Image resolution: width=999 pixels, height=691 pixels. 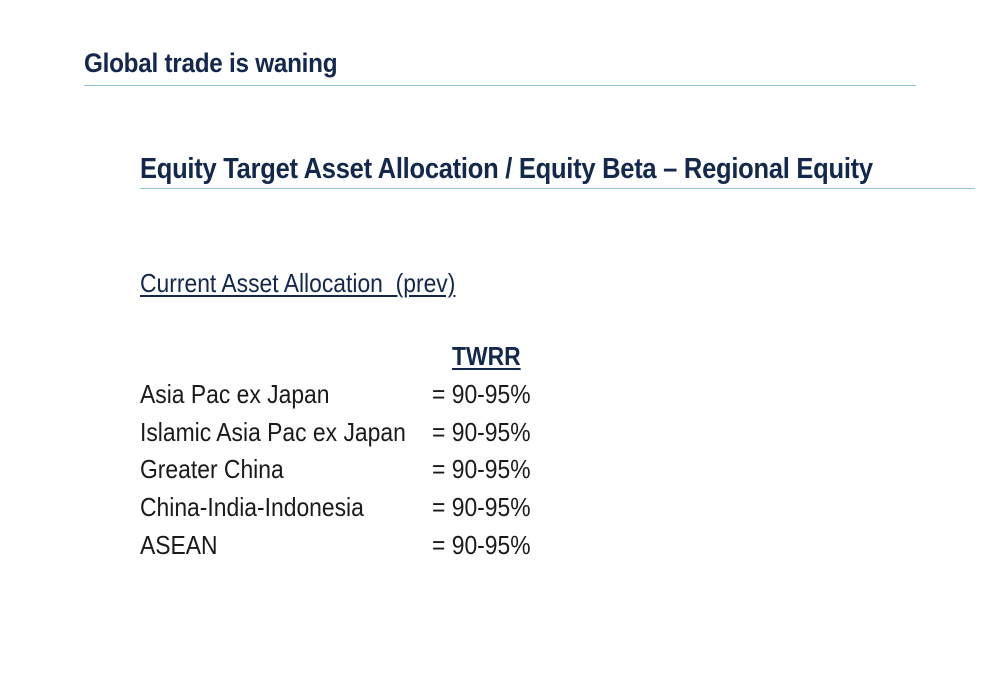 What do you see at coordinates (273, 432) in the screenshot?
I see `region-label: Islamic Asia Pac ex Japan` at bounding box center [273, 432].